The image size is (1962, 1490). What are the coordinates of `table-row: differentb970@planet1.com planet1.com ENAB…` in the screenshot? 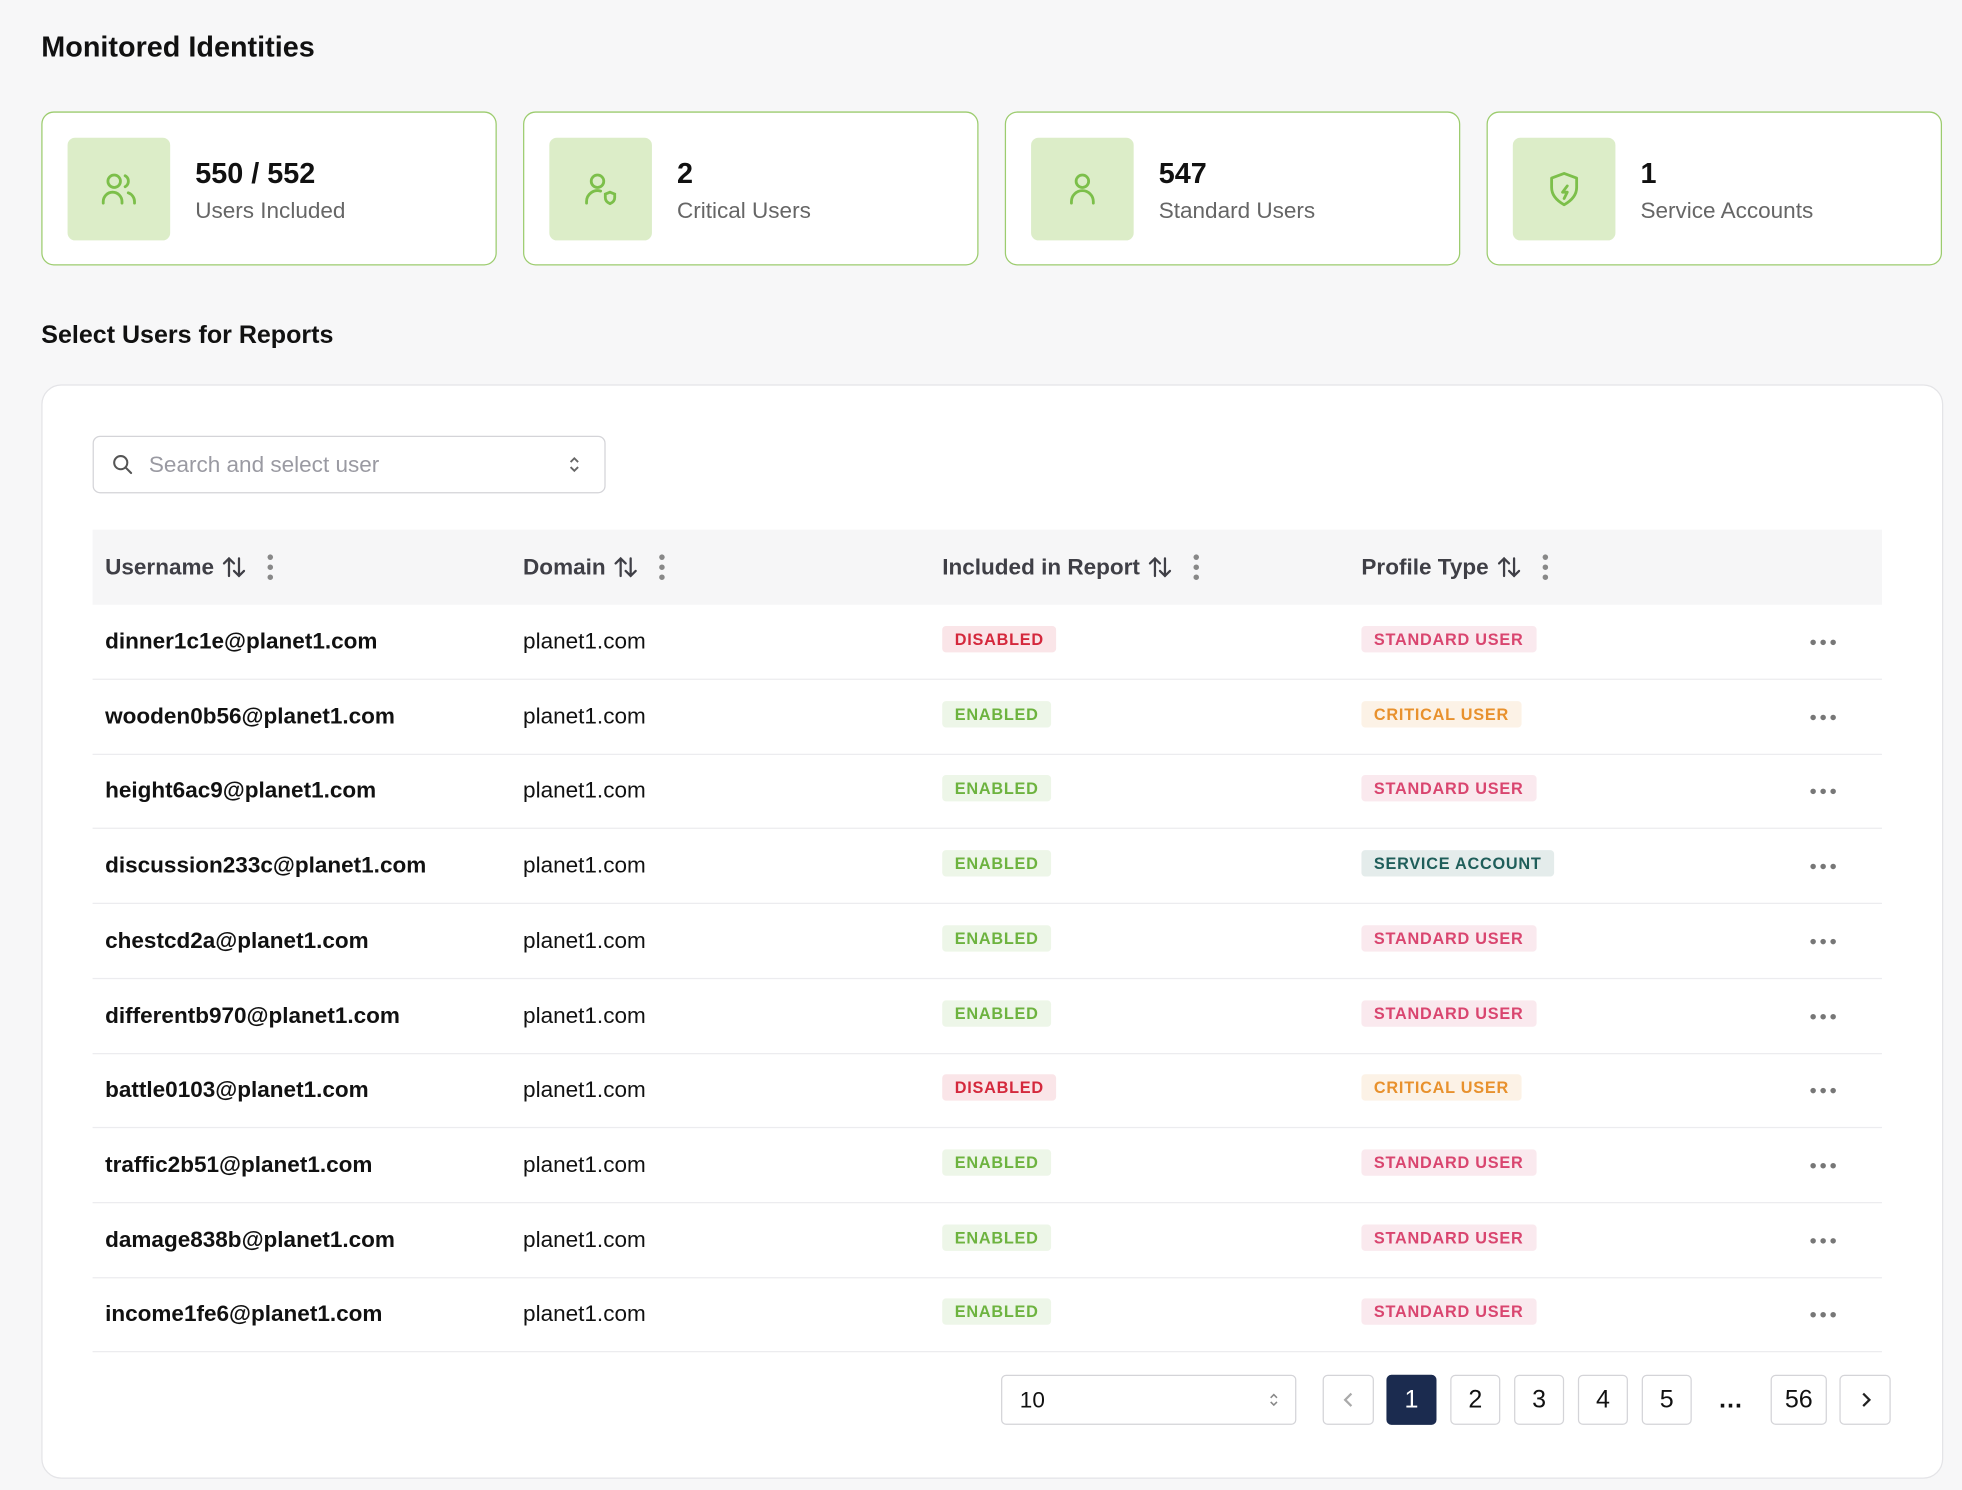 It's located at (987, 1016).